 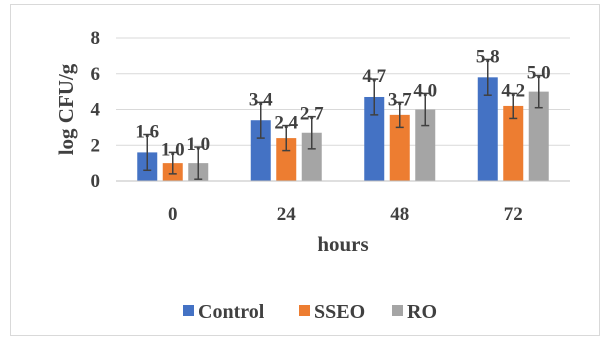 I want to click on data-label: 2.7, so click(x=312, y=114).